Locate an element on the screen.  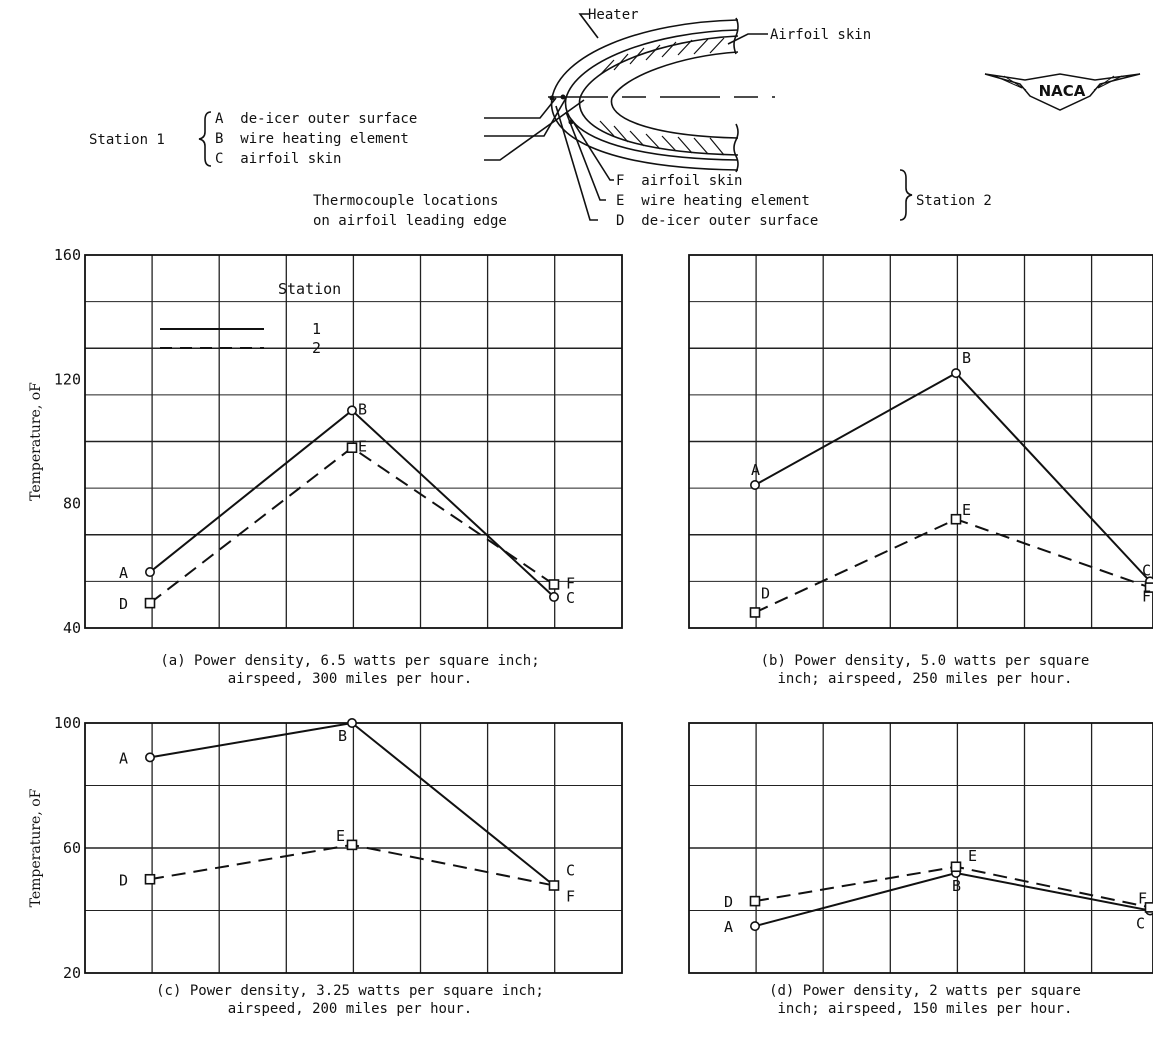
station1-item-a: A de-icer outer surface is located at coordinates (316, 119).